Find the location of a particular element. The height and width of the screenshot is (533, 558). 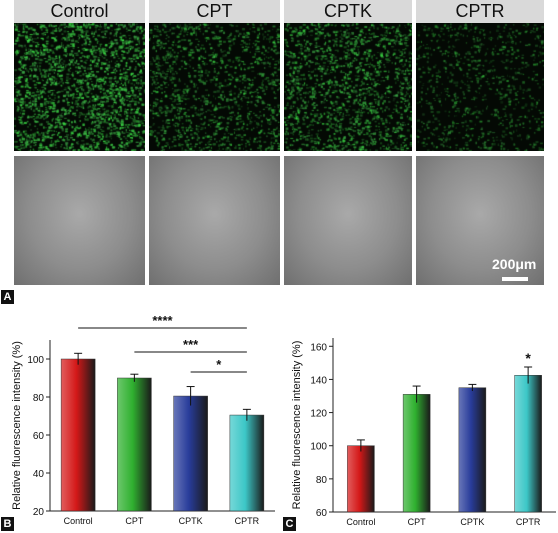

fluorescence-image-control is located at coordinates (79, 87).